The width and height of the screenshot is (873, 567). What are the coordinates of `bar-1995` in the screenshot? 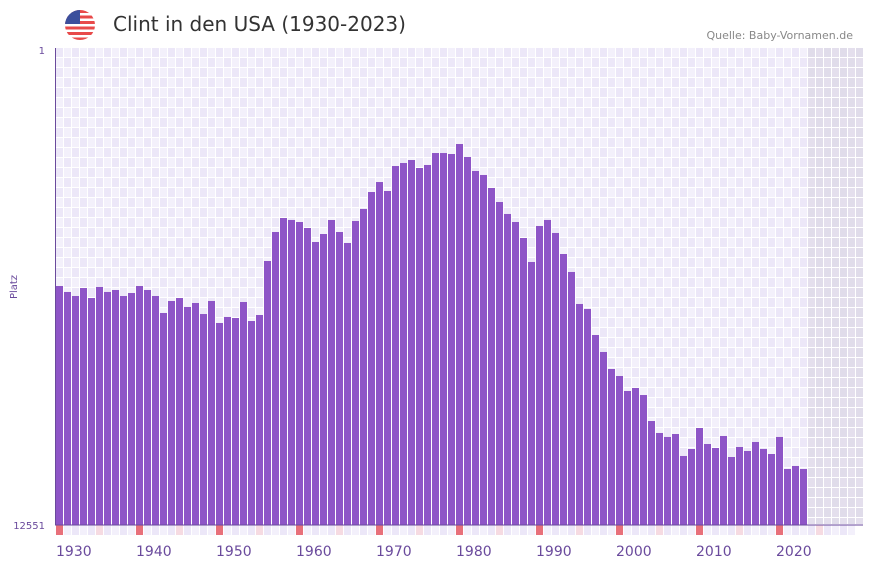 It's located at (579, 414).